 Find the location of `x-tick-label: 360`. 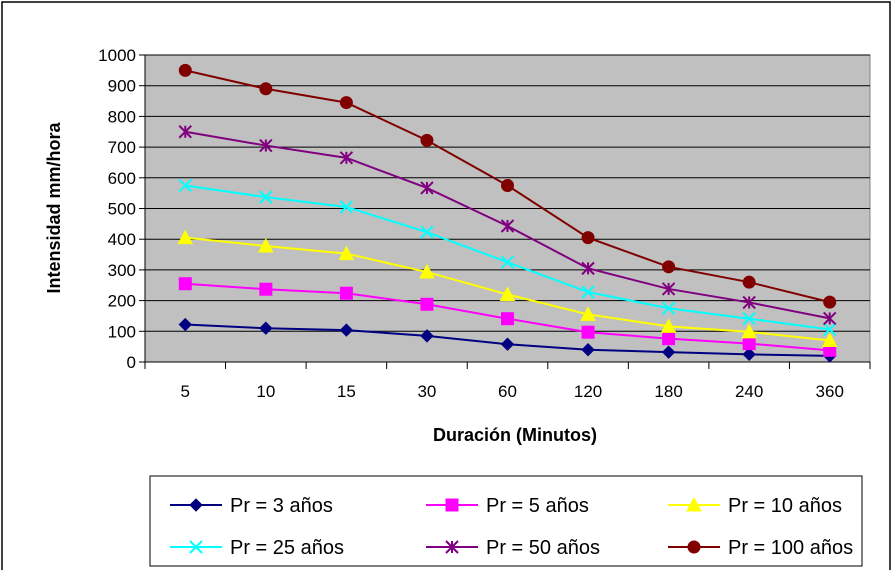

x-tick-label: 360 is located at coordinates (830, 391).